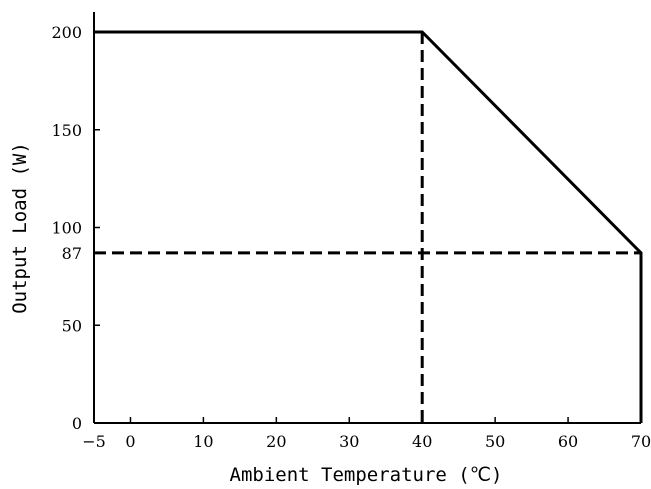 The height and width of the screenshot is (489, 651). What do you see at coordinates (72, 325) in the screenshot?
I see `y-tick-label: 50` at bounding box center [72, 325].